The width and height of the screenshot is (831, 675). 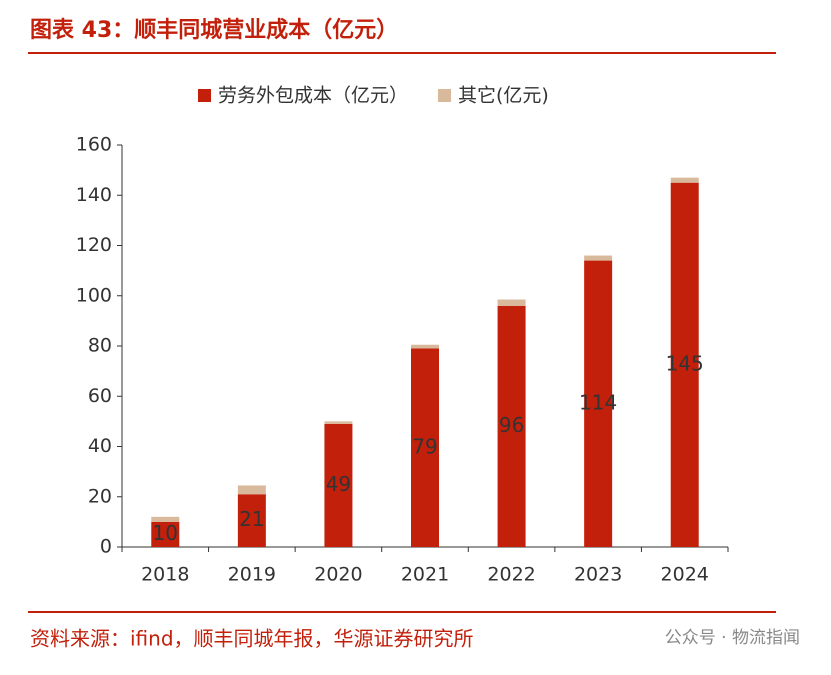 What do you see at coordinates (338, 575) in the screenshot?
I see `x-tick-label: 2020` at bounding box center [338, 575].